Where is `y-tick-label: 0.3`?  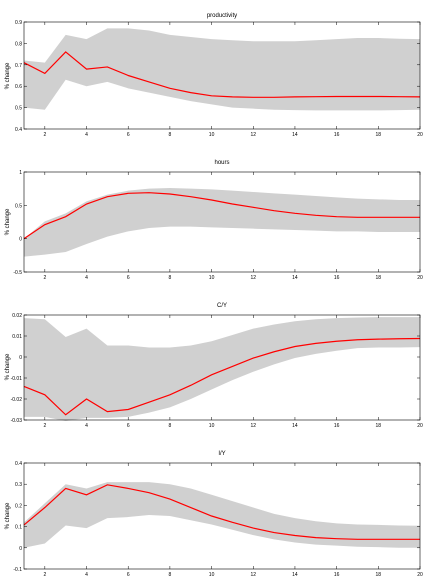
y-tick-label: 0.3 is located at coordinates (18, 485).